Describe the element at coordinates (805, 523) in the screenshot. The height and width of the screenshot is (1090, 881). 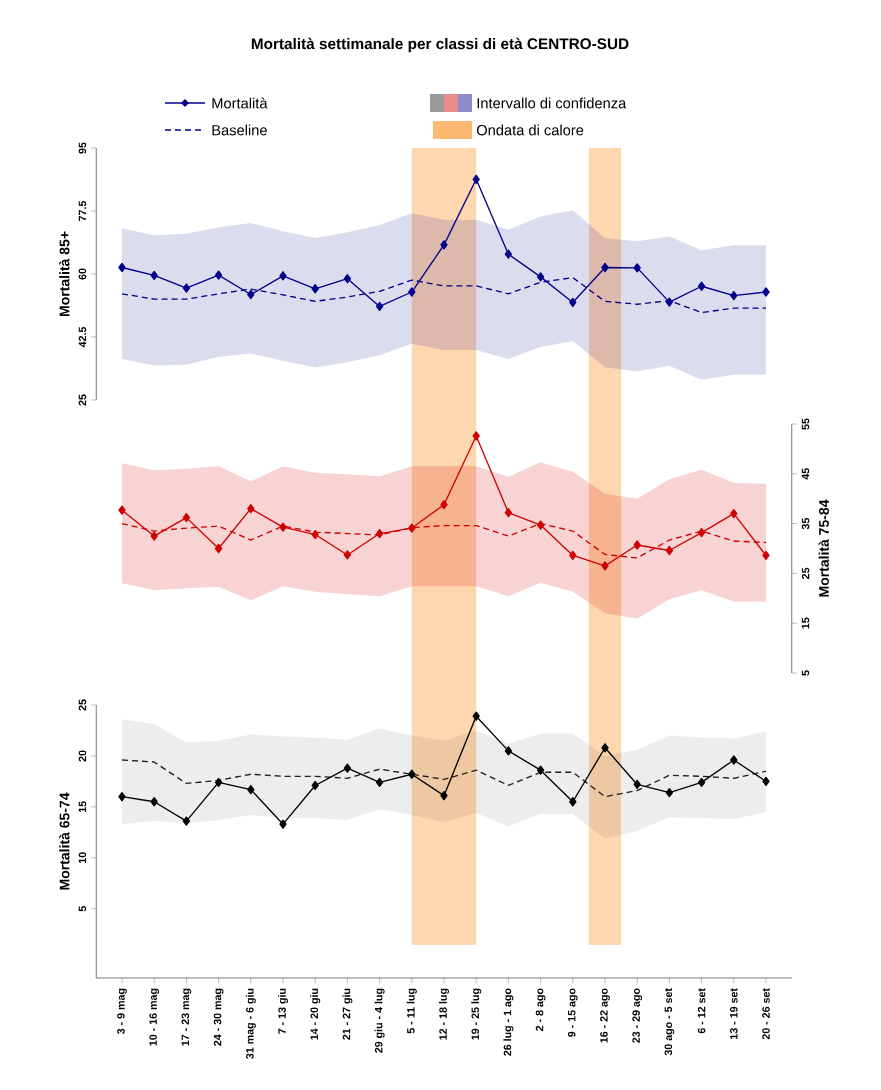
I see `y-tick-label: 35` at that location.